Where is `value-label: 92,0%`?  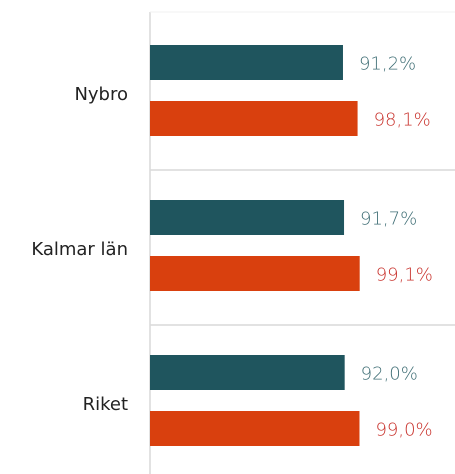 value-label: 92,0% is located at coordinates (389, 374).